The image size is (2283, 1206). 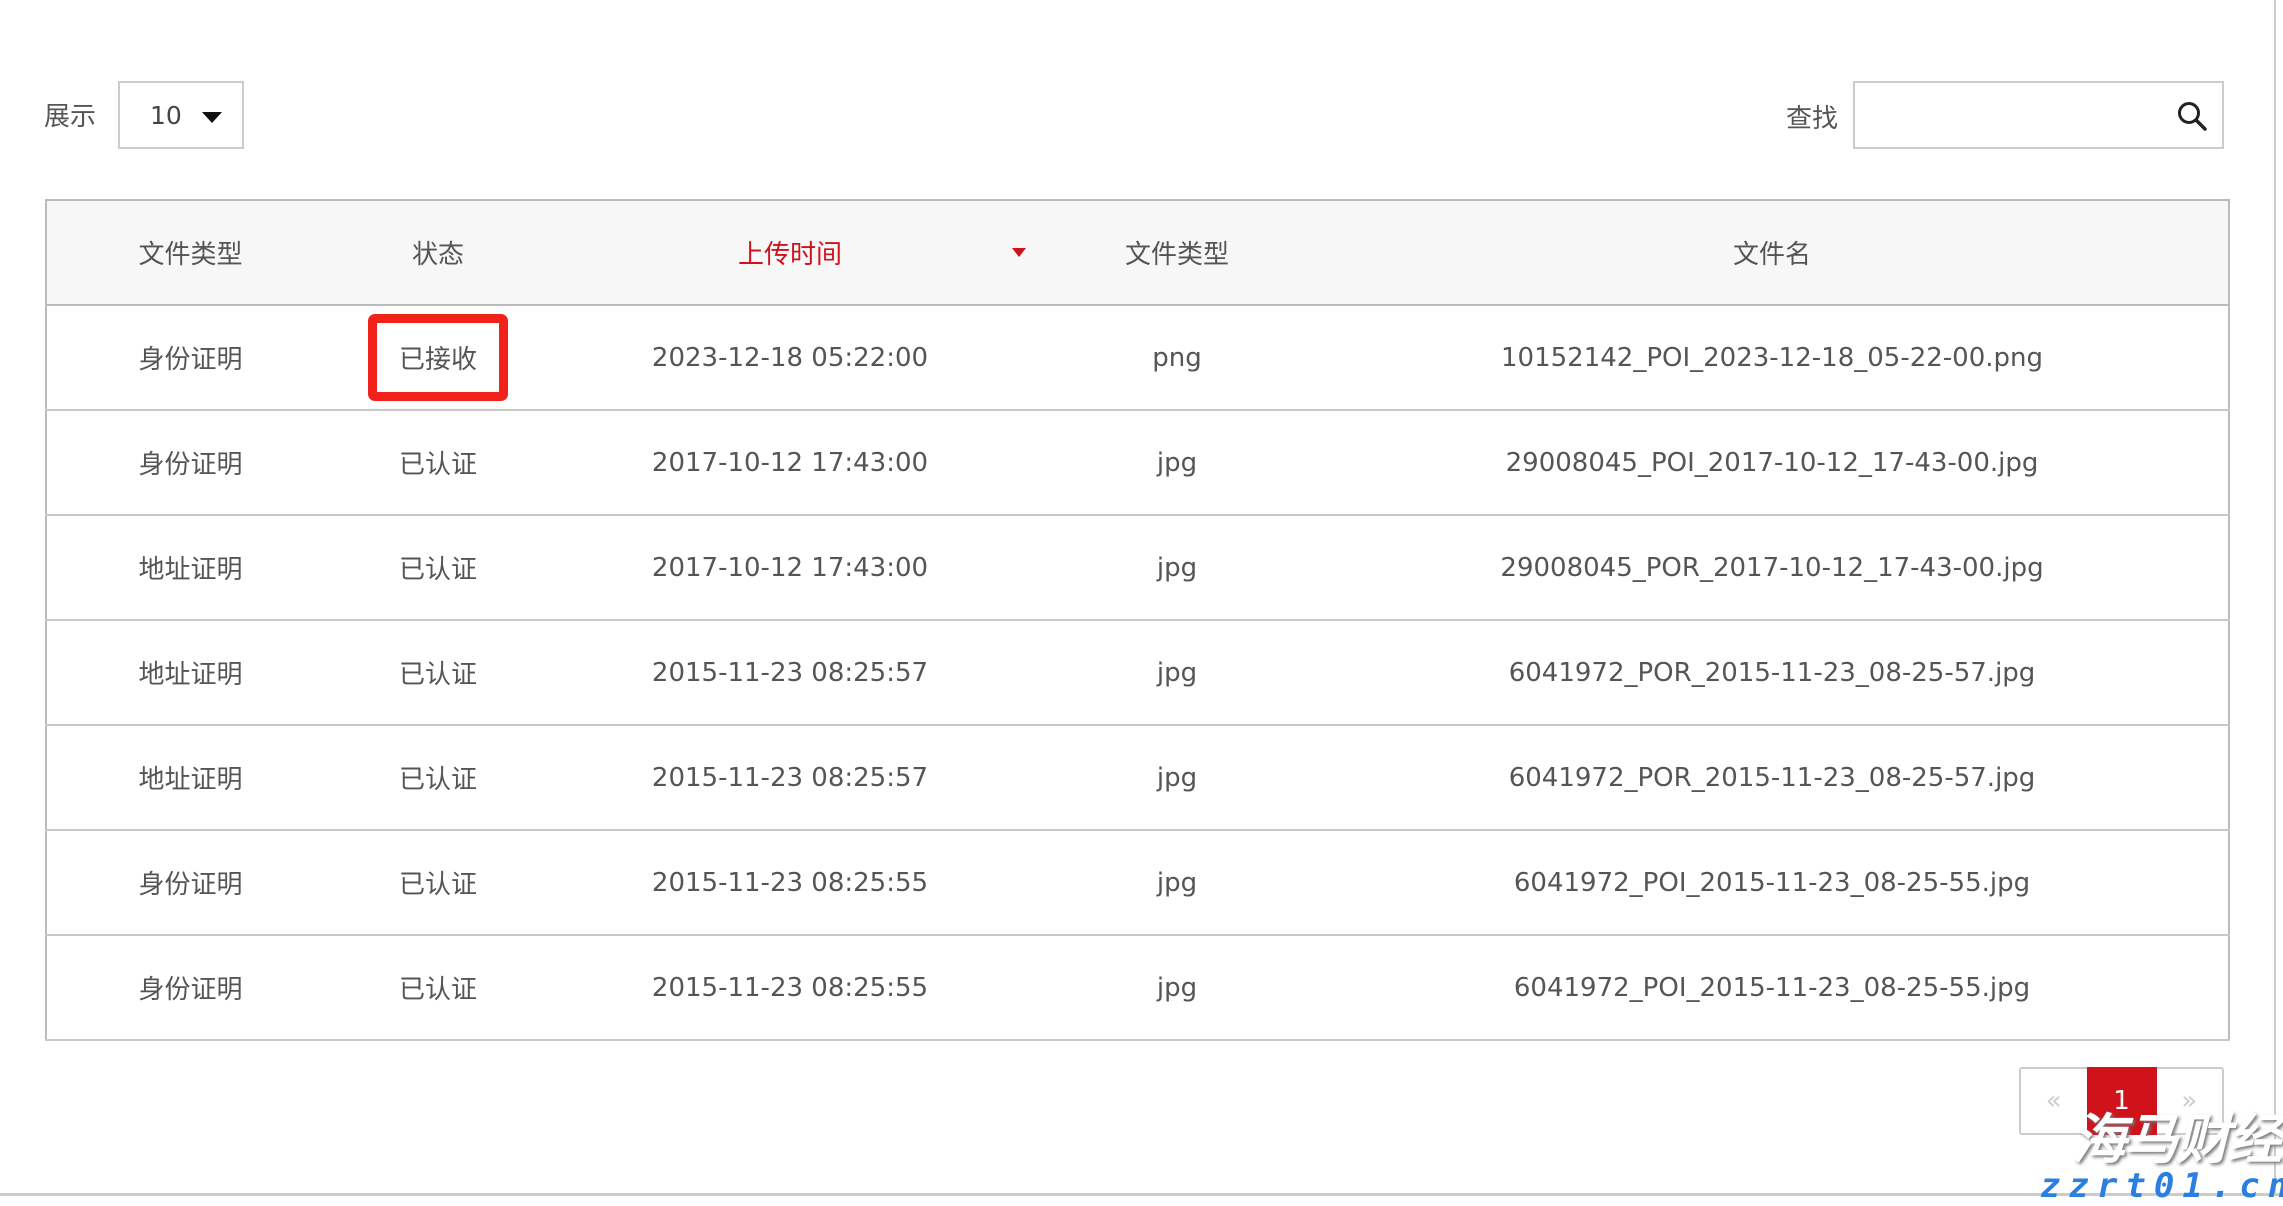 What do you see at coordinates (2189, 1101) in the screenshot?
I see `next-page-button: »` at bounding box center [2189, 1101].